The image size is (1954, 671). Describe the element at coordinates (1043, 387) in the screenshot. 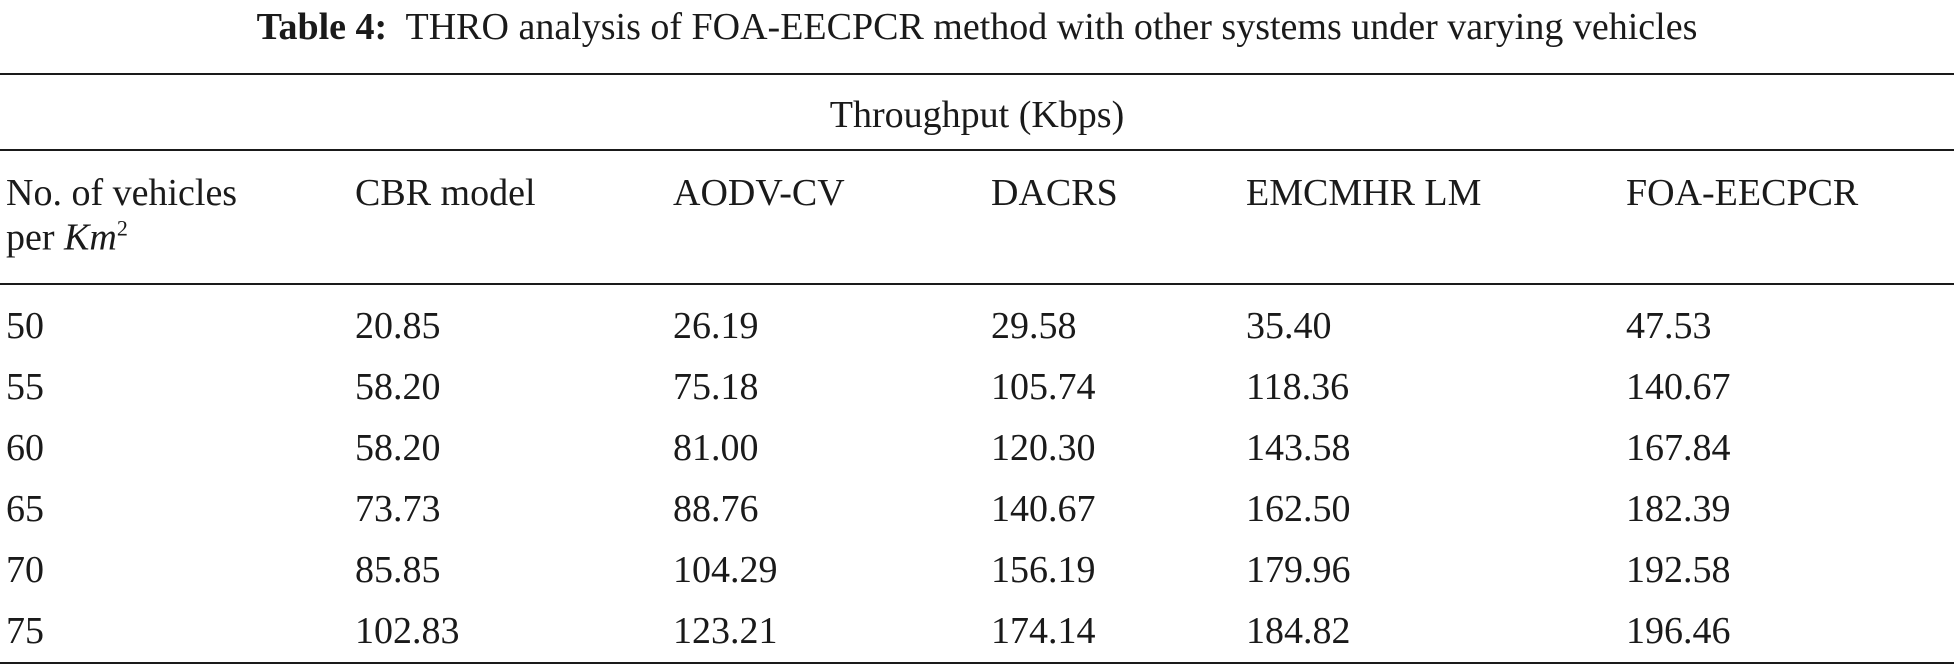

I see `table-cell: 105.74` at that location.